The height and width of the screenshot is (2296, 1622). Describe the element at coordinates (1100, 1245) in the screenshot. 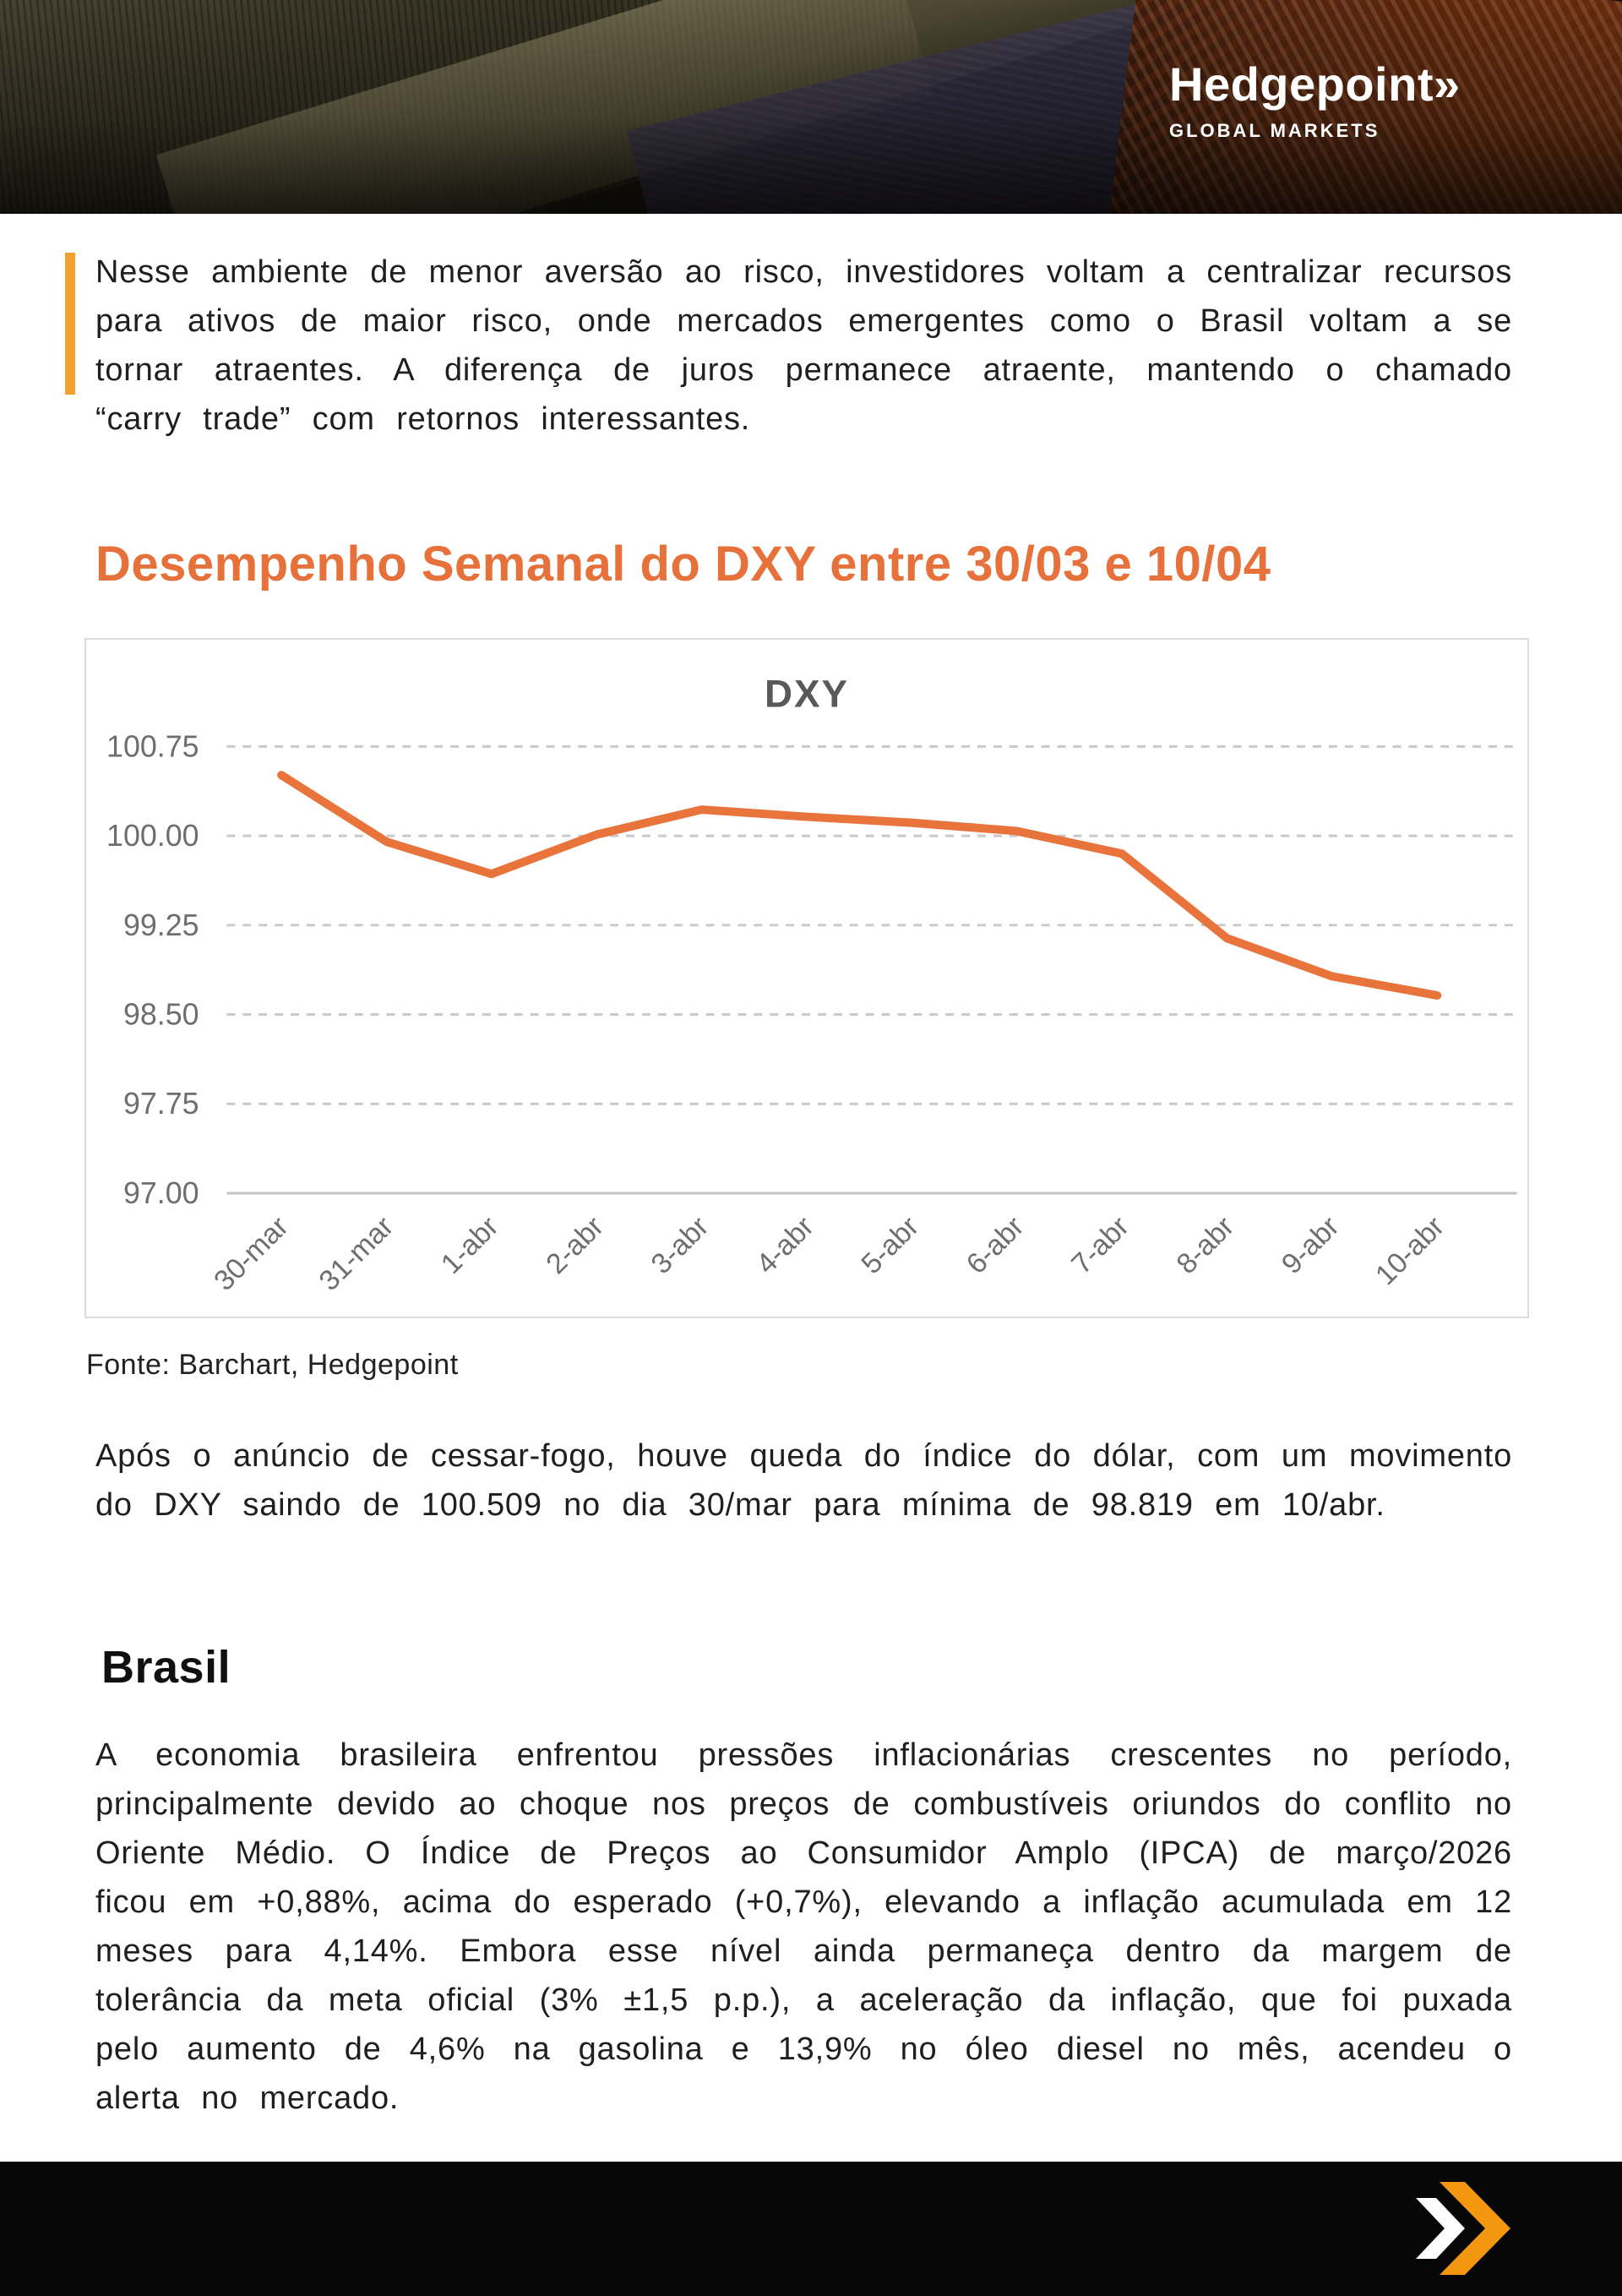

I see `svg-text: 7-abr` at that location.